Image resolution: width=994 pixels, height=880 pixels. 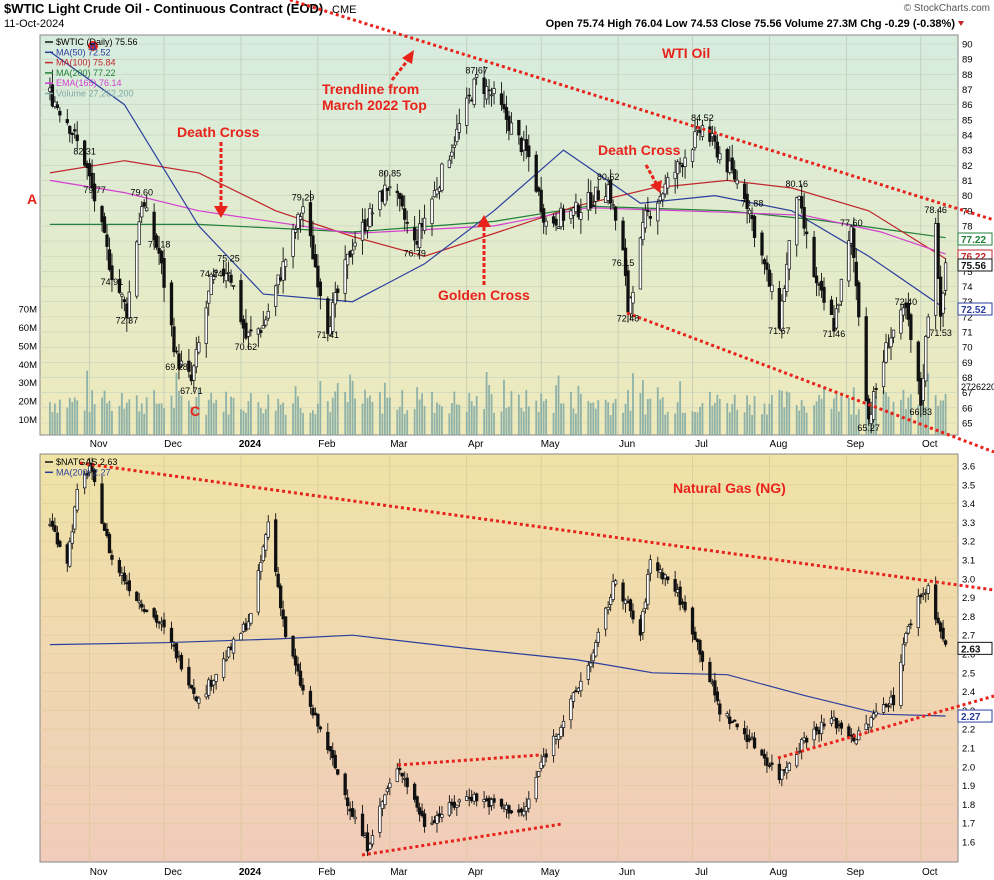 What do you see at coordinates (97, 42) in the screenshot?
I see `legend-entry: $WTIC (Daily) 75.56` at bounding box center [97, 42].